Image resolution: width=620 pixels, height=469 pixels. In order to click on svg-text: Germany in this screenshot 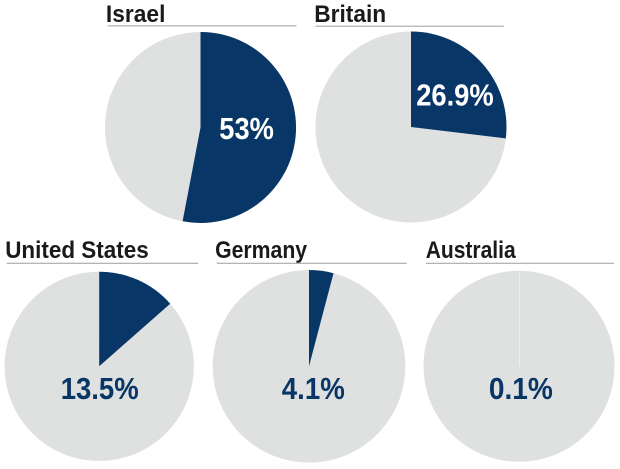, I will do `click(261, 250)`.